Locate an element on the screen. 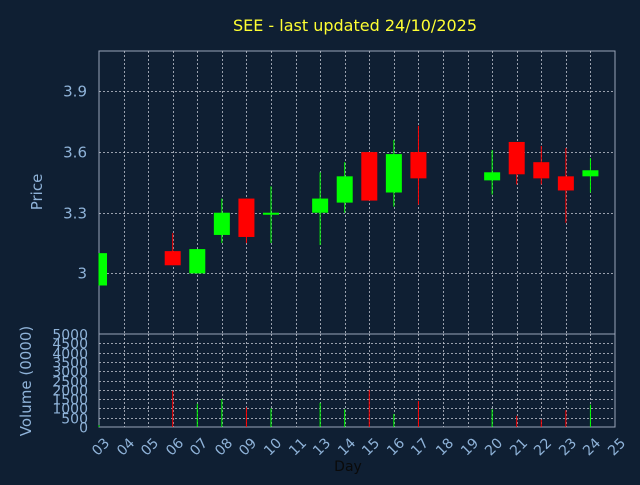 This screenshot has width=640, height=485. x-axis-label: Day is located at coordinates (348, 467).